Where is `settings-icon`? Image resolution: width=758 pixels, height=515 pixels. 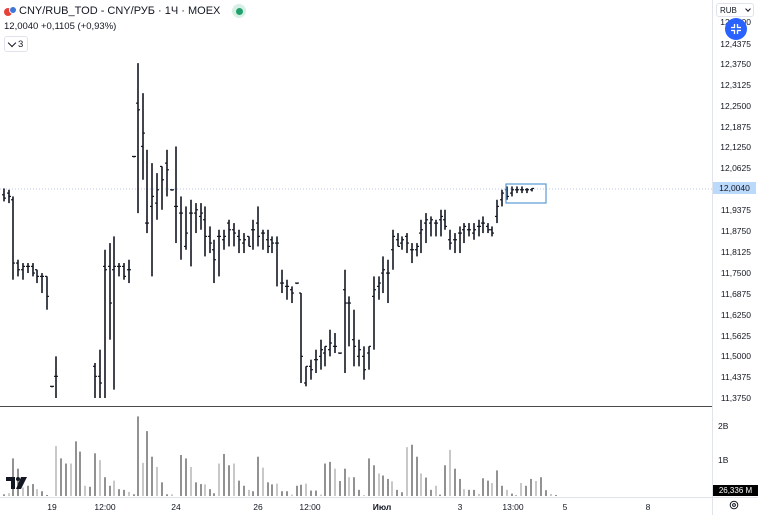 settings-icon is located at coordinates (734, 505).